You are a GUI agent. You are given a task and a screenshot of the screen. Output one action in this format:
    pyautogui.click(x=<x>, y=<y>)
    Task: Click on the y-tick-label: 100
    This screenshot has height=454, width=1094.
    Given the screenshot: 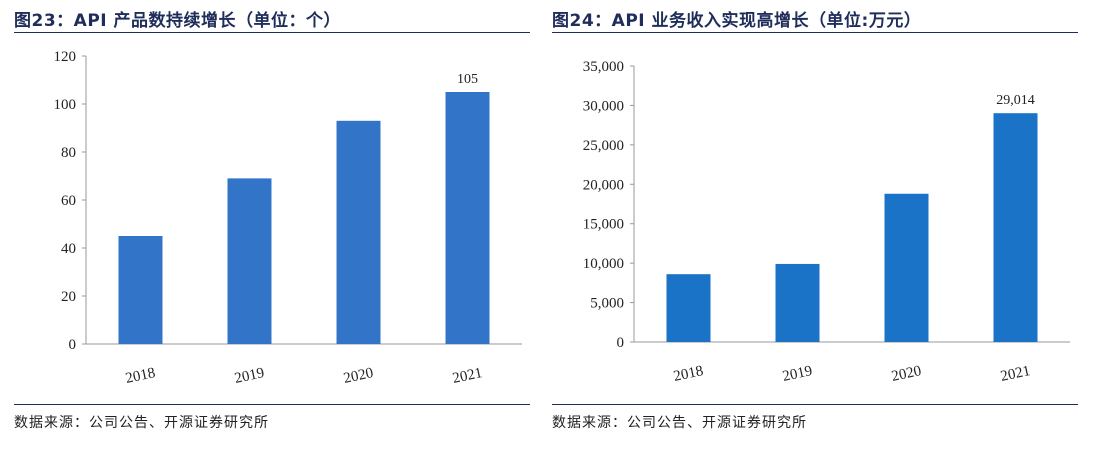 What is the action you would take?
    pyautogui.click(x=65, y=105)
    